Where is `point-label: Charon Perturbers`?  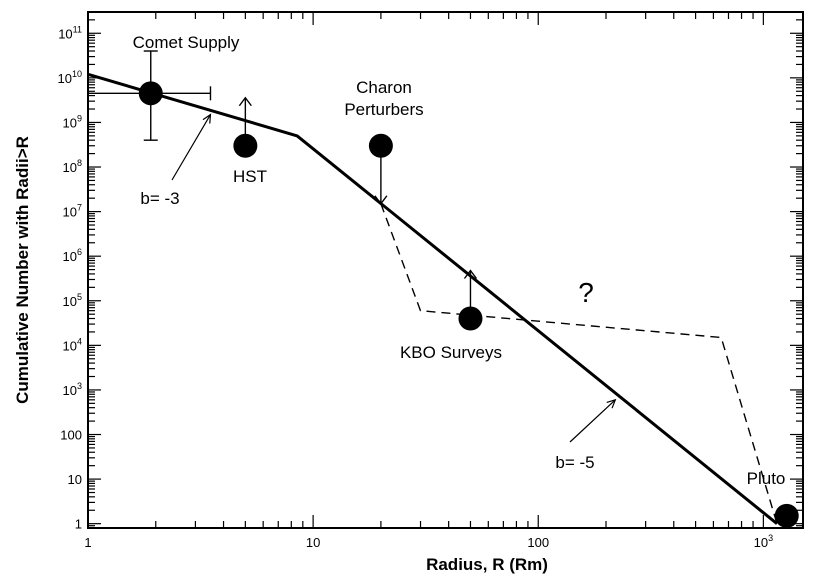 point-label: Charon Perturbers is located at coordinates (383, 98).